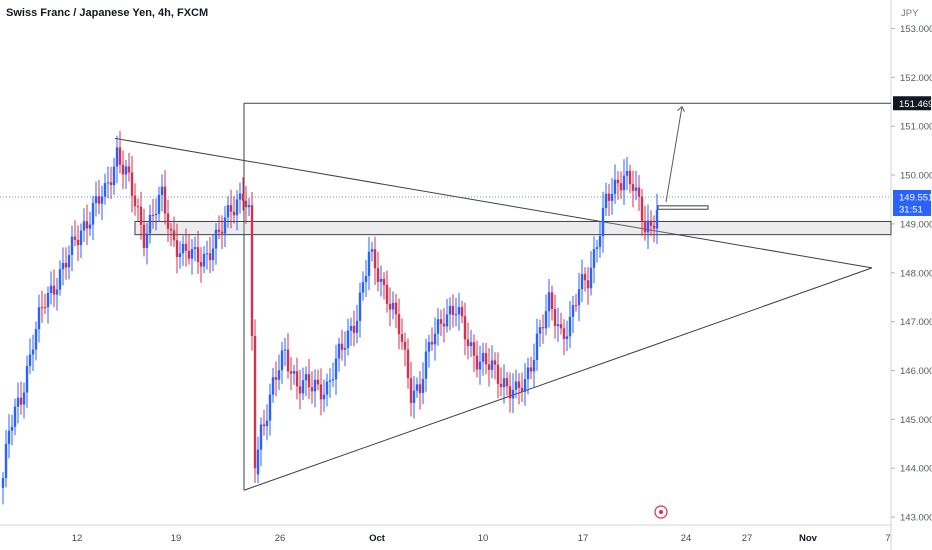 This screenshot has height=550, width=932. I want to click on x-tick-label: Oct, so click(377, 538).